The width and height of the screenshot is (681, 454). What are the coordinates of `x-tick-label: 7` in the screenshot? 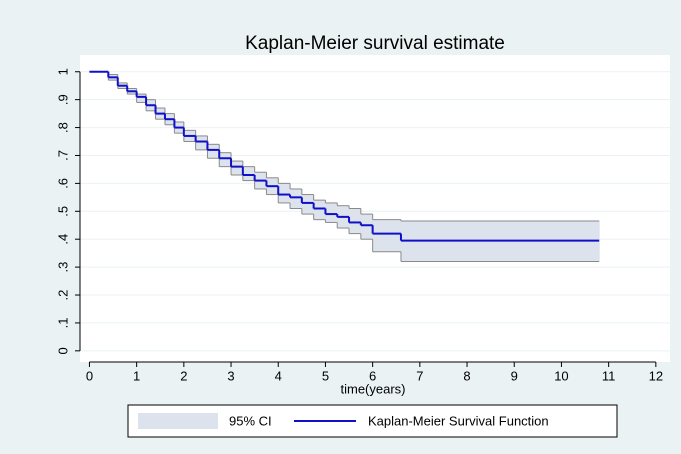 It's located at (419, 375).